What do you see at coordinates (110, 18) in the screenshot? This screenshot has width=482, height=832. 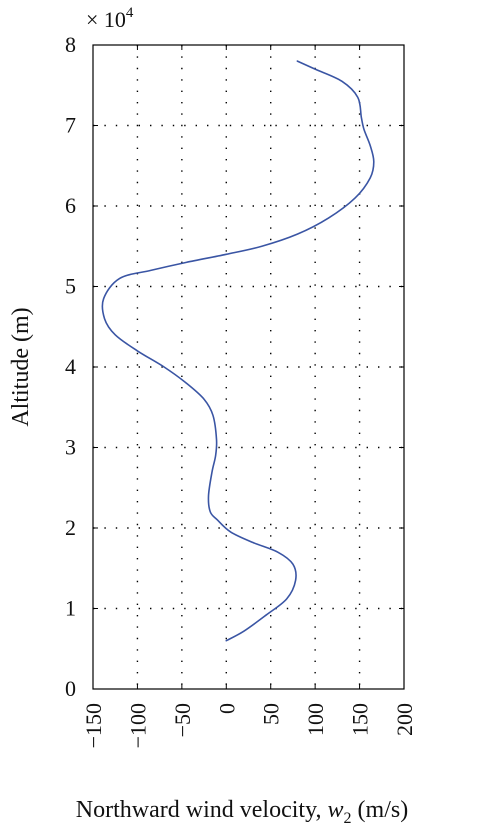 I see `y-multiplier: × 10⁴` at bounding box center [110, 18].